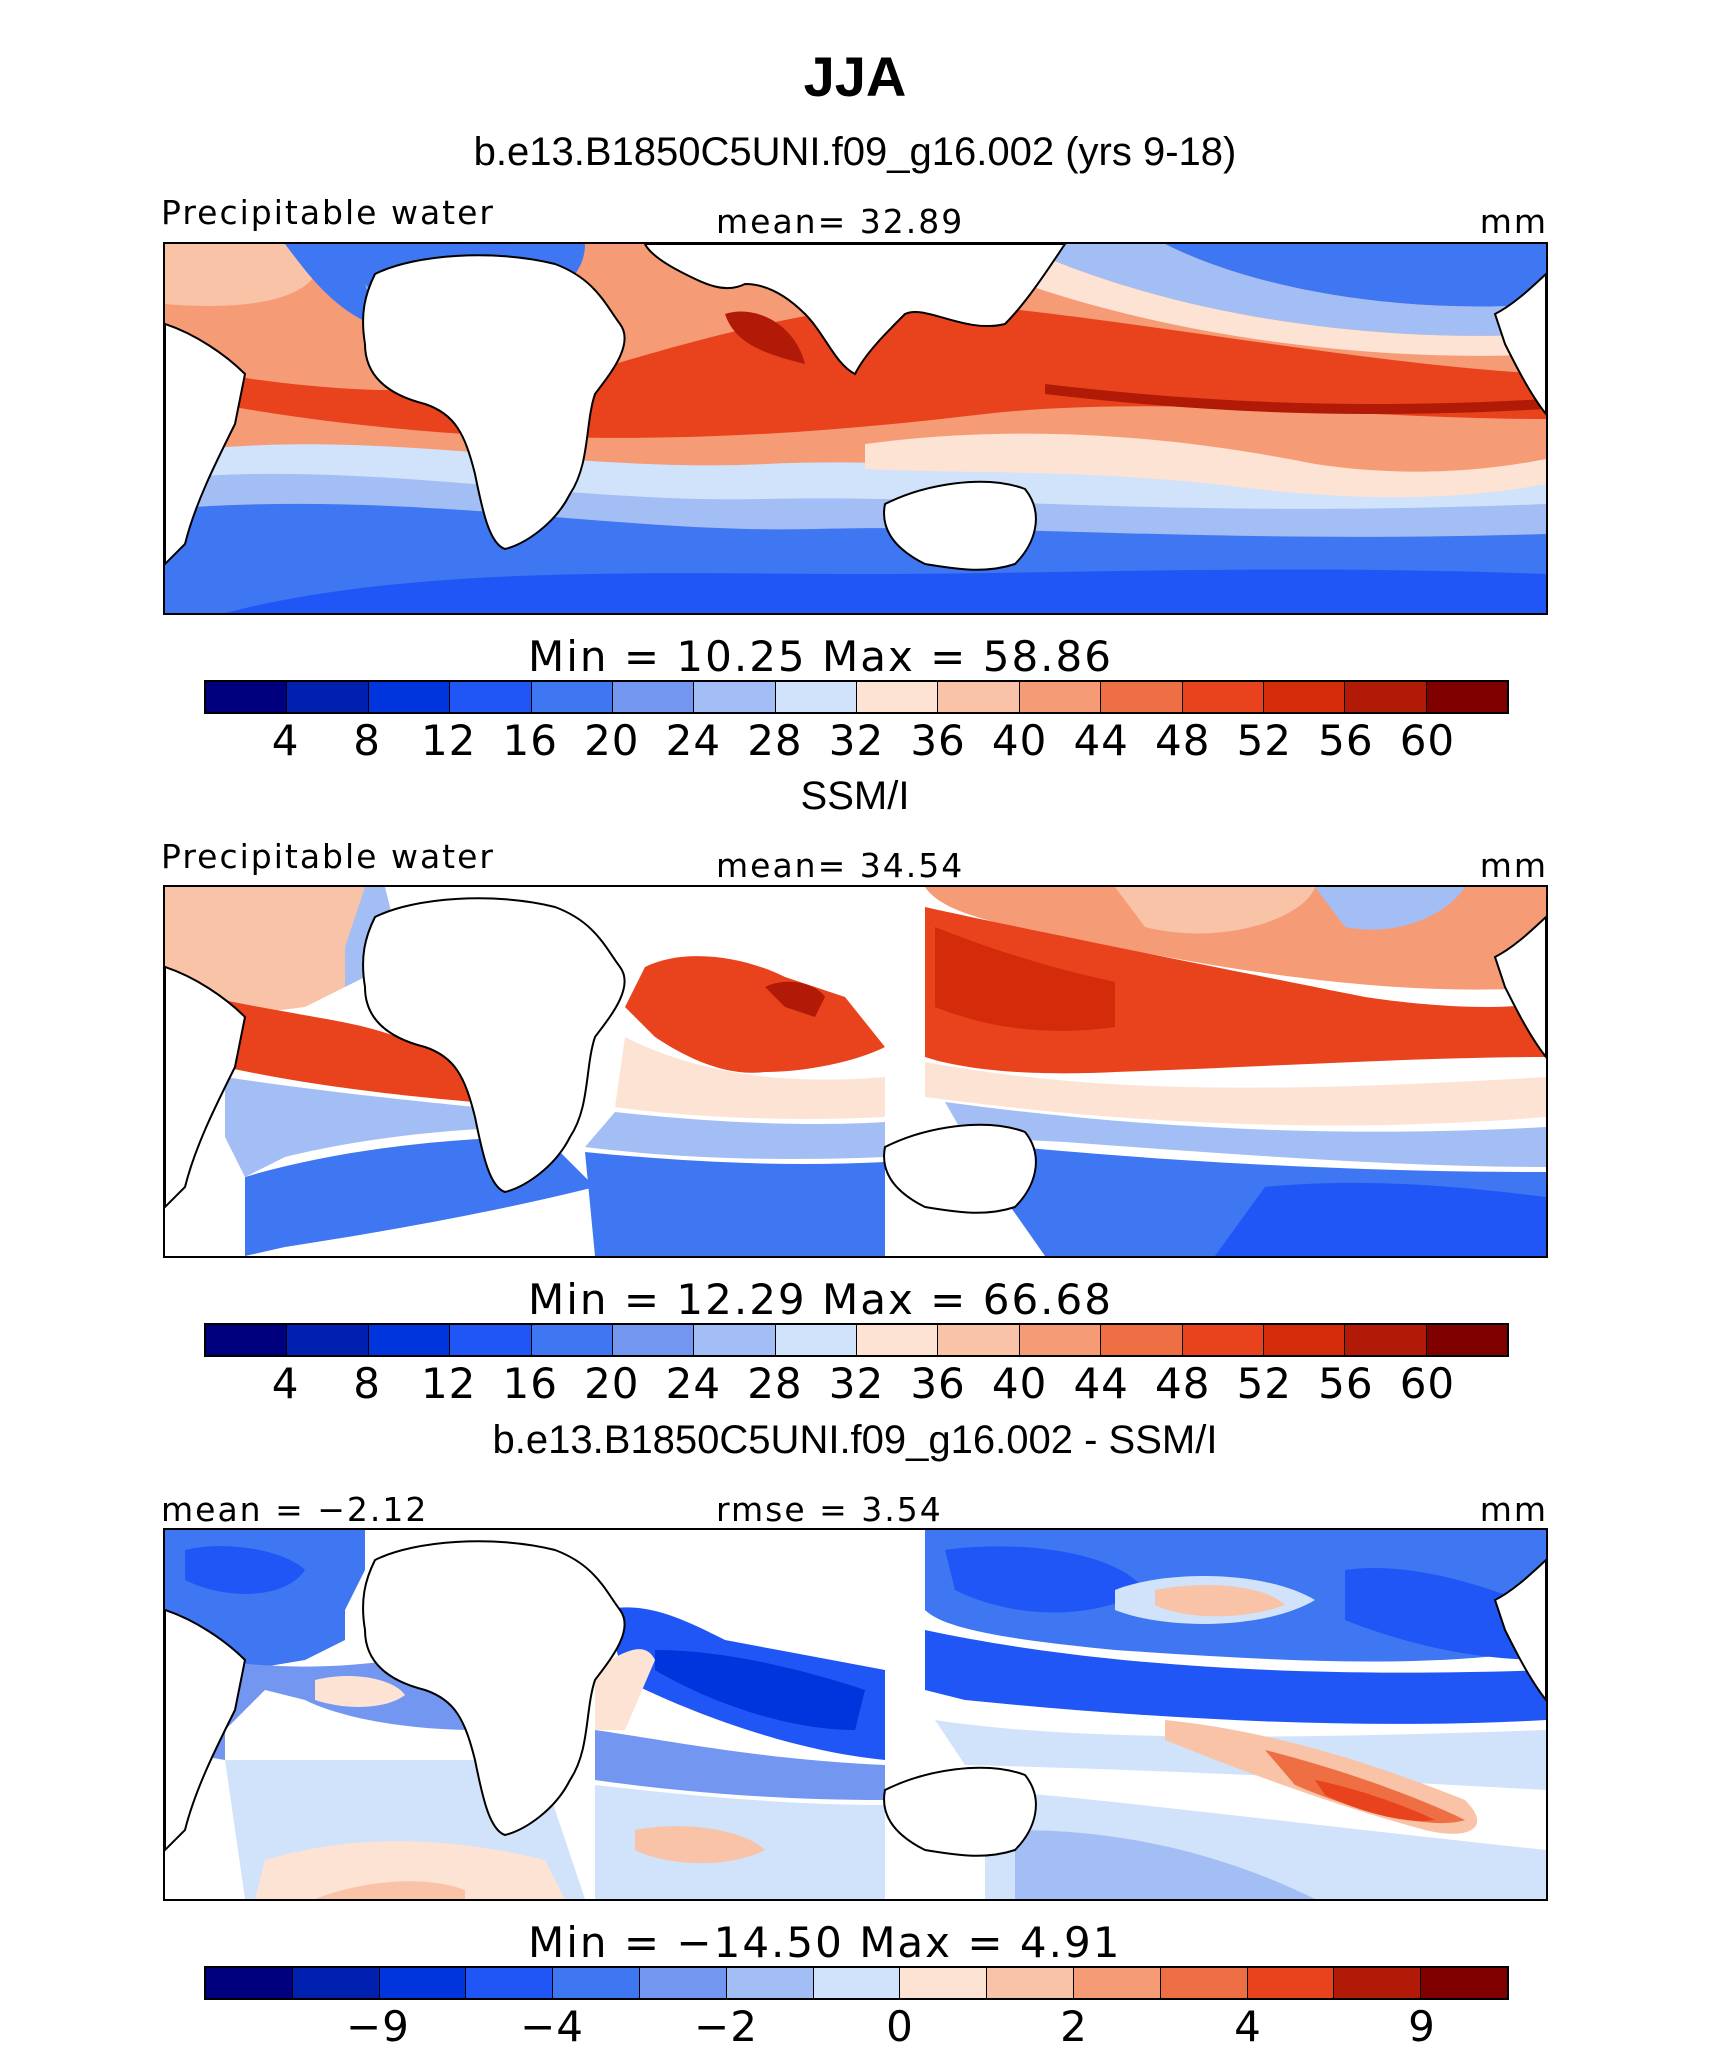 Image resolution: width=1710 pixels, height=2052 pixels. What do you see at coordinates (726, 2026) in the screenshot?
I see `colorbar-tick: −2` at bounding box center [726, 2026].